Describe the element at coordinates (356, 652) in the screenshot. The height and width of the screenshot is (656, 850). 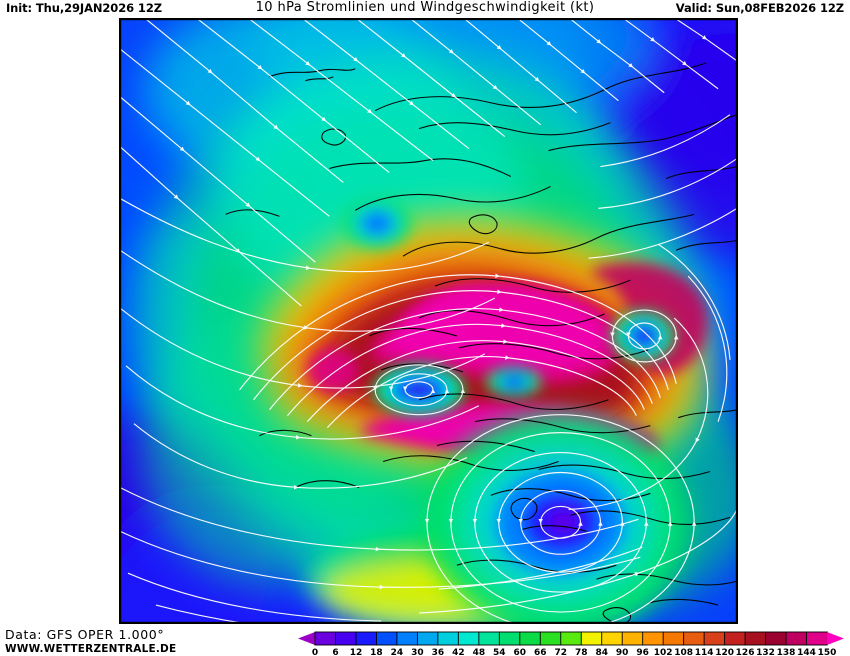
I see `colorbar-tick-label: 12` at that location.